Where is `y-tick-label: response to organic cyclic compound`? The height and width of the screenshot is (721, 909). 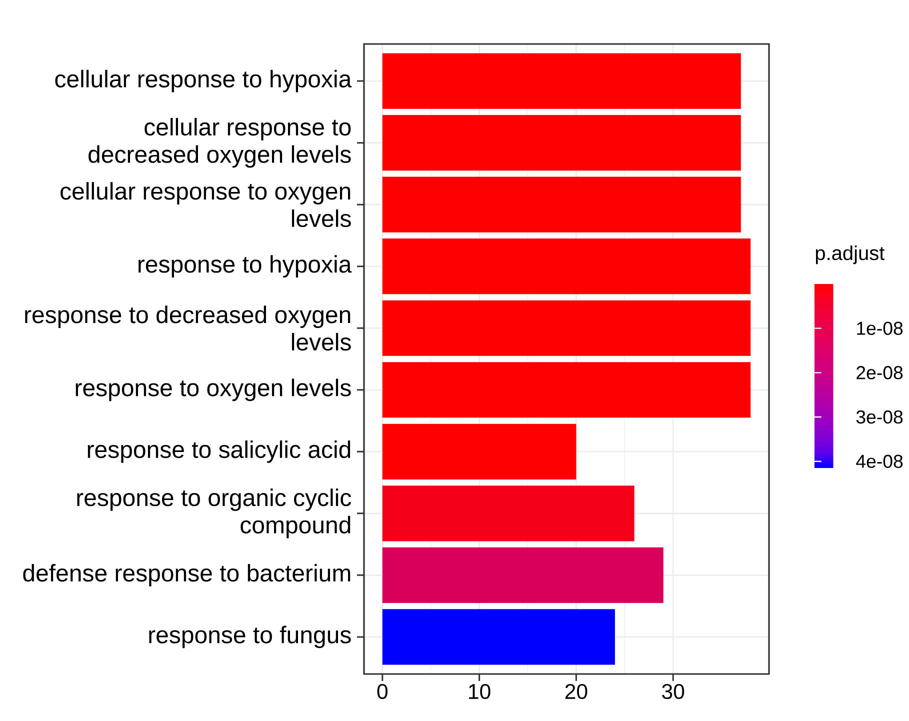 y-tick-label: response to organic cyclic compound is located at coordinates (214, 513).